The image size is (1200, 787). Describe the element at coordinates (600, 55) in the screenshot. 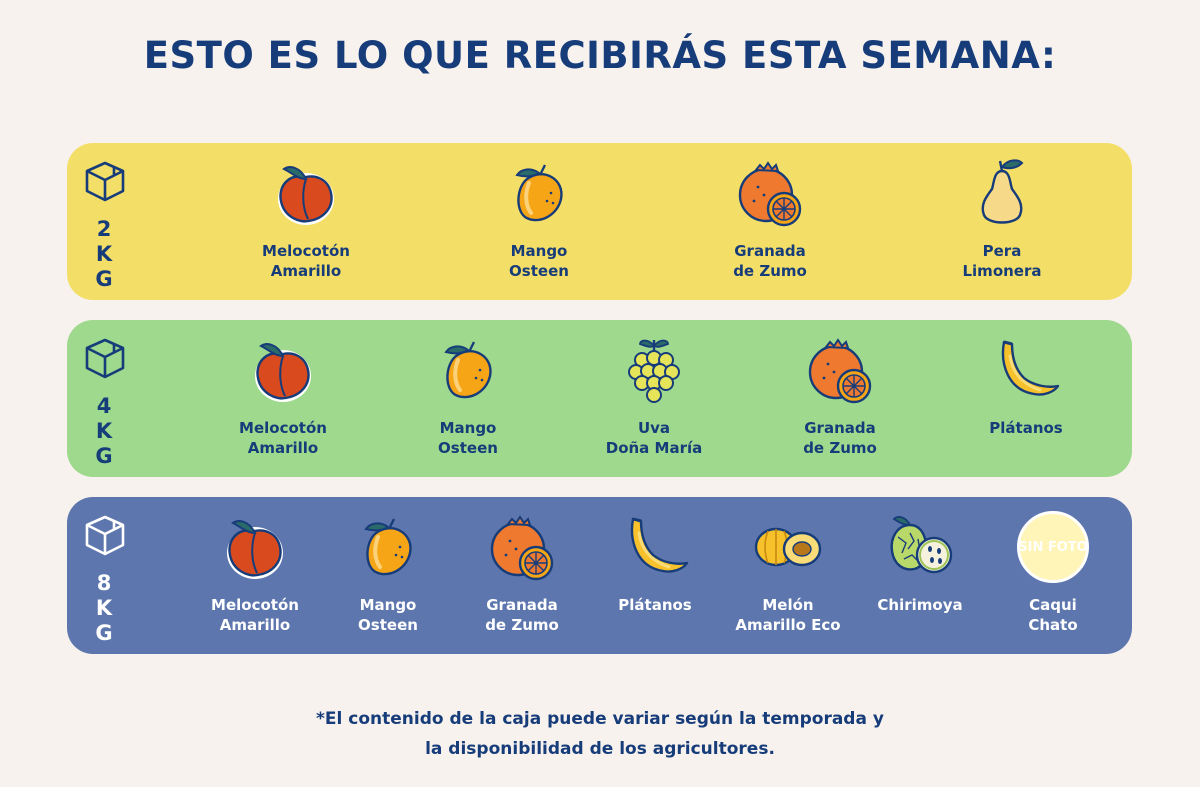

I see `page-title: ESTO ES LO QUE RECIBIRÁS ESTA SEMANA:` at that location.